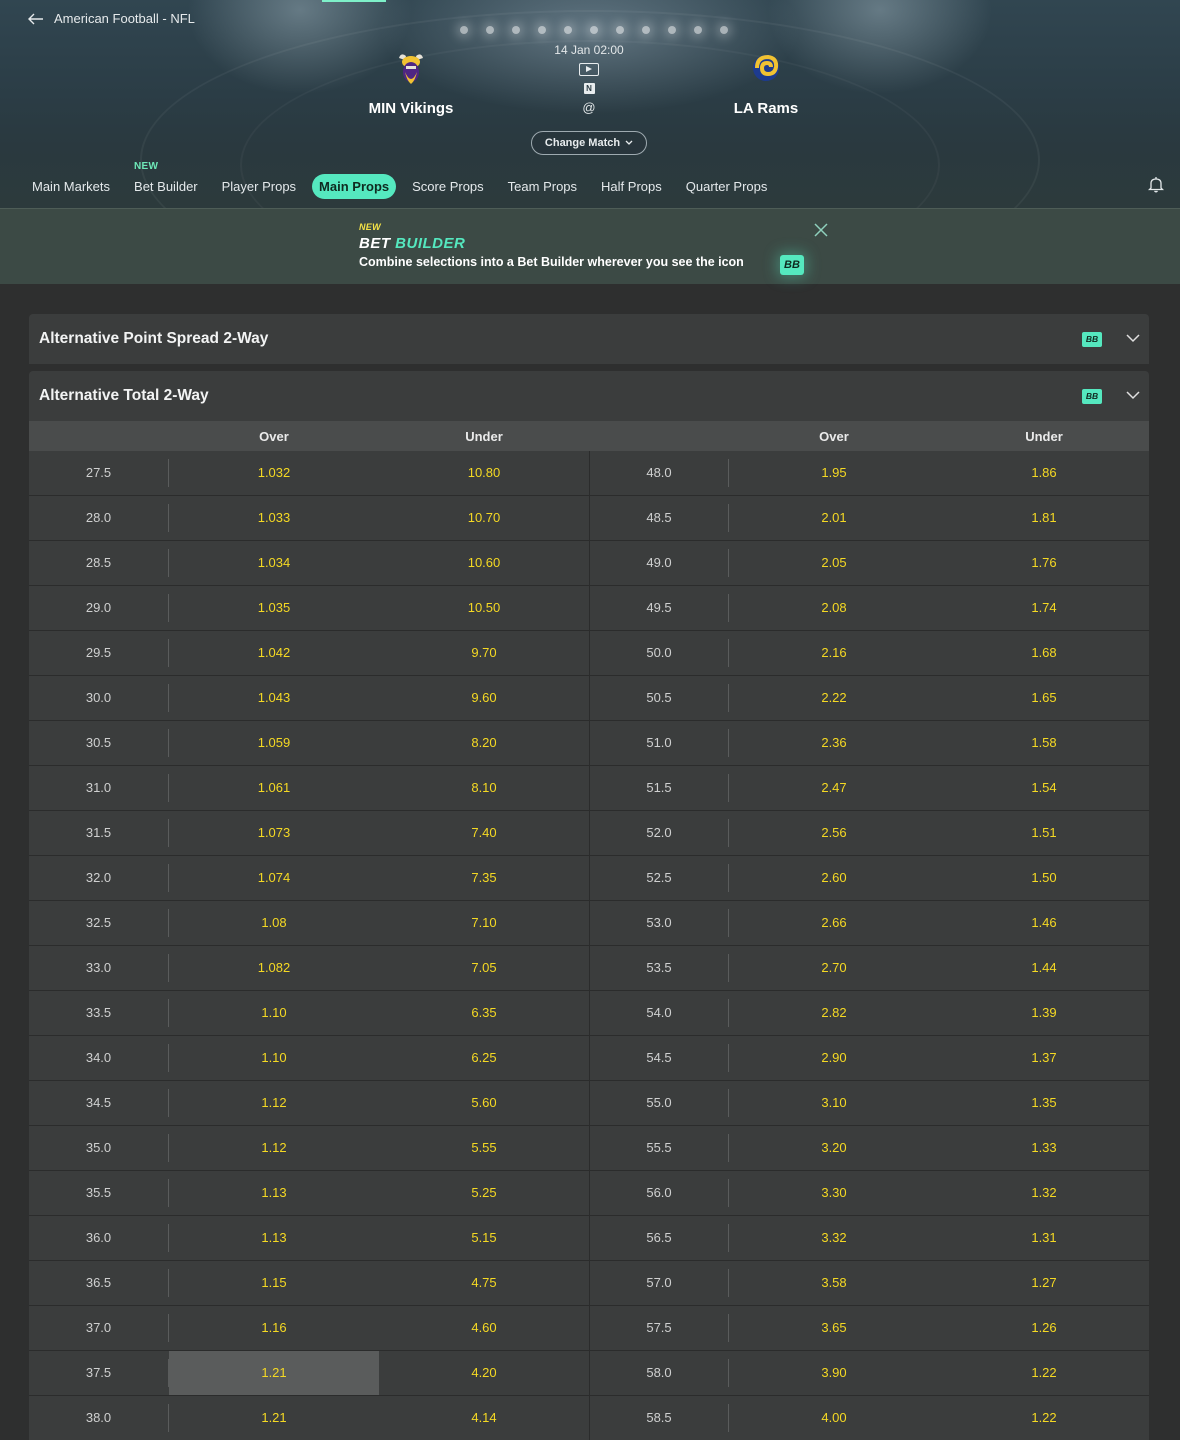 The height and width of the screenshot is (1440, 1180). What do you see at coordinates (484, 787) in the screenshot?
I see `odds-under: 8.10` at bounding box center [484, 787].